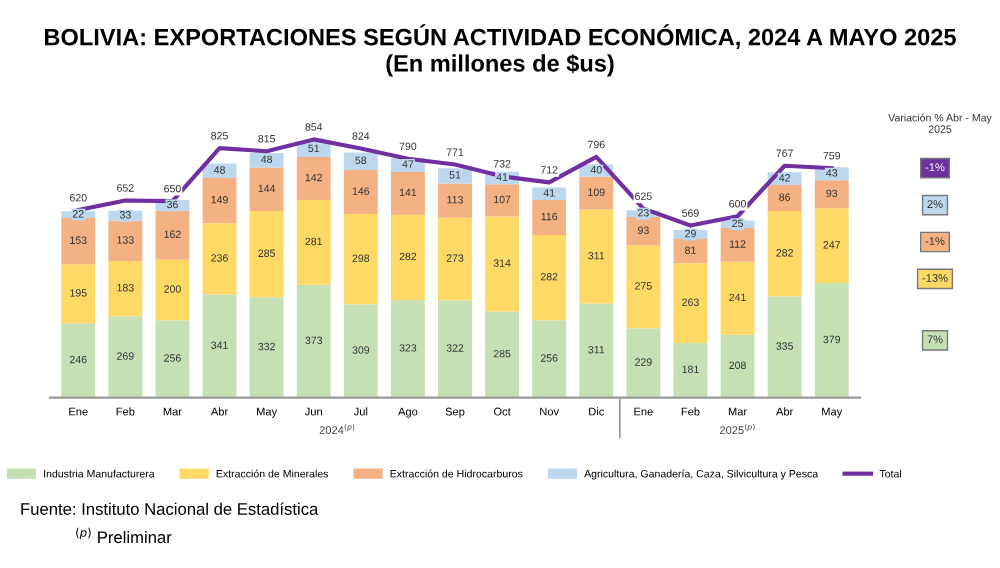 The image size is (1000, 568). Describe the element at coordinates (170, 508) in the screenshot. I see `source-note: Fuente: Instituto Nacional de Estadística` at that location.